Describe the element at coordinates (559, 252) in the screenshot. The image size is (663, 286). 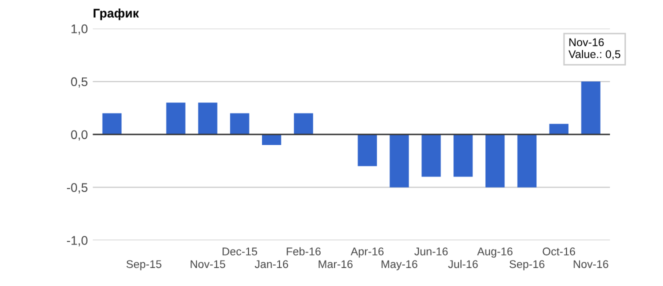
I see `x-tick-label: Oct-16` at that location.